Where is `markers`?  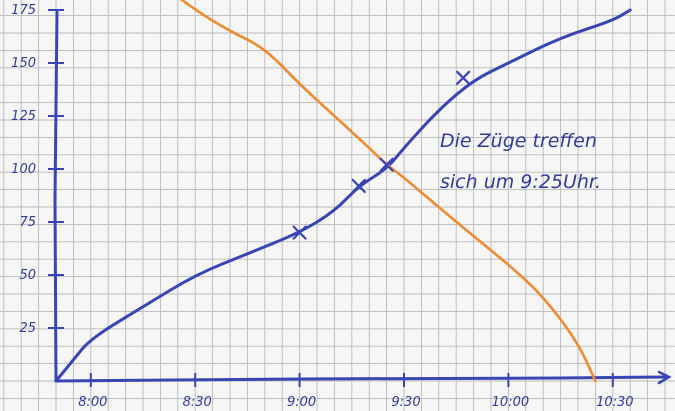 markers is located at coordinates (381, 155).